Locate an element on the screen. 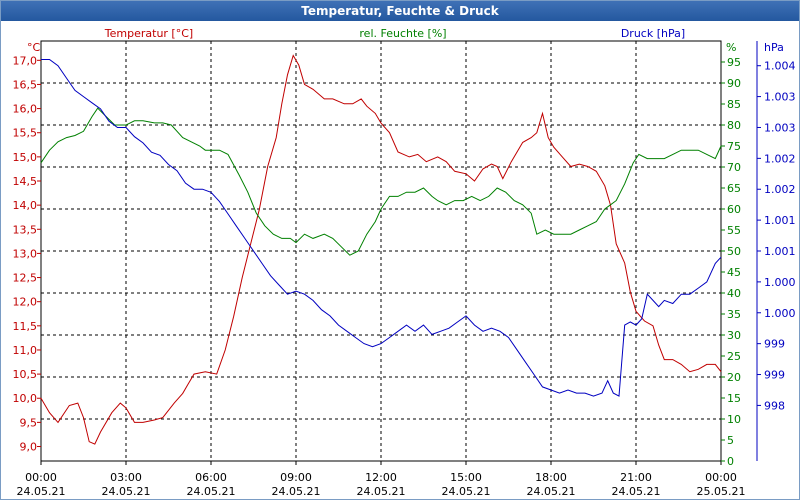  humidity-tick-label: 30 is located at coordinates (734, 335).